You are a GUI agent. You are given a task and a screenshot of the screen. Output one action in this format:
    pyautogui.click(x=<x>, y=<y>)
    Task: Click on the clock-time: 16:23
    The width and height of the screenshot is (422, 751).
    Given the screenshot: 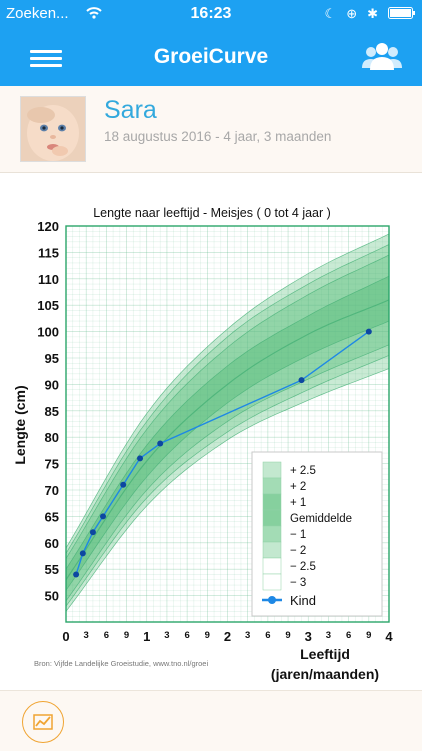 What is the action you would take?
    pyautogui.click(x=211, y=13)
    